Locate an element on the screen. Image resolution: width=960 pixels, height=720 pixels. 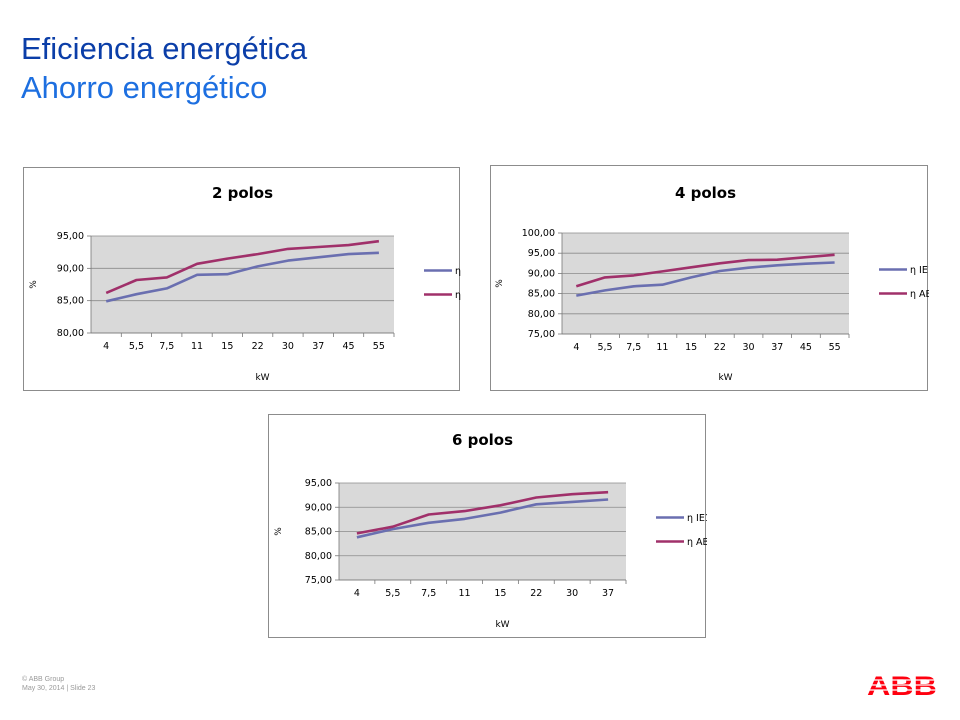
footer: © ABB Group May 30, 2014 | Slide 23 is located at coordinates (58, 684).